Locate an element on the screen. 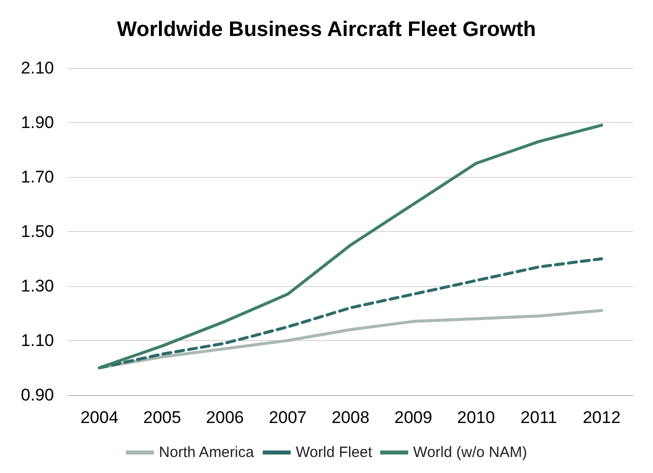 The height and width of the screenshot is (473, 653). y-tick-label: 1.10 is located at coordinates (37, 340).